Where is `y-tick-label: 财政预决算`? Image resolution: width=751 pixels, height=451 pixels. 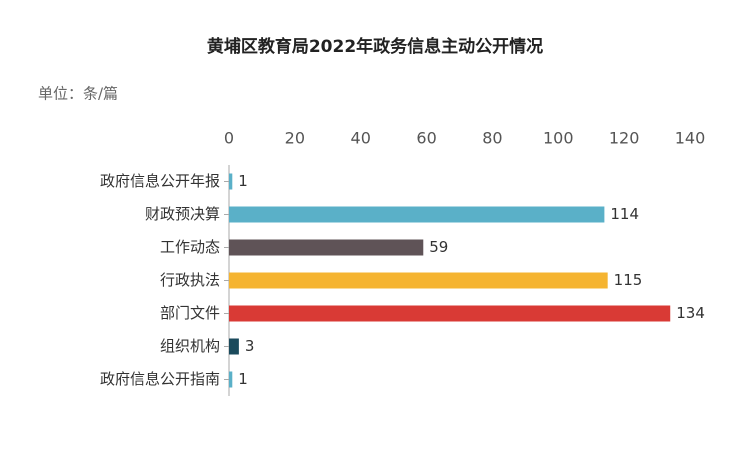
y-tick-label: 财政预决算 is located at coordinates (182, 214).